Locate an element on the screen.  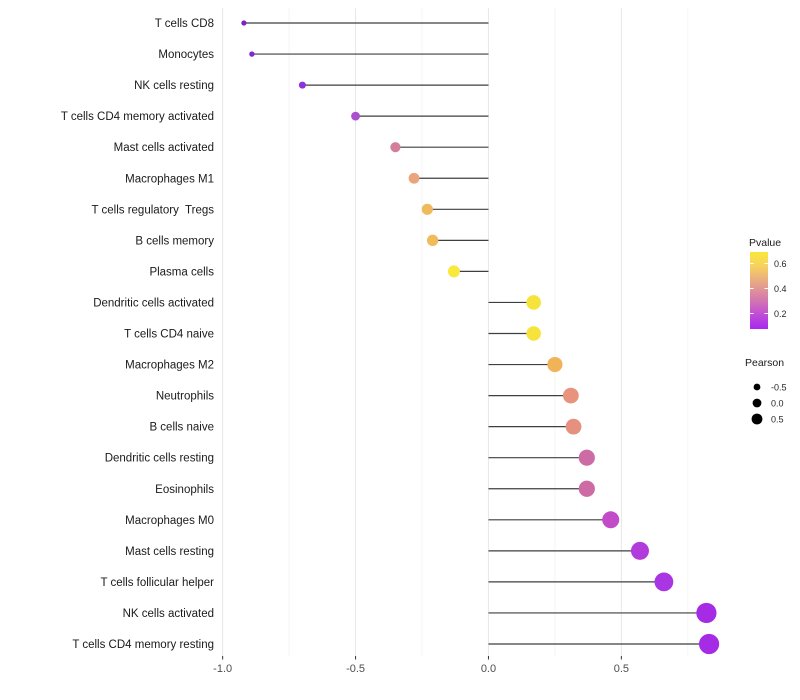
colorbar is located at coordinates (759, 290).